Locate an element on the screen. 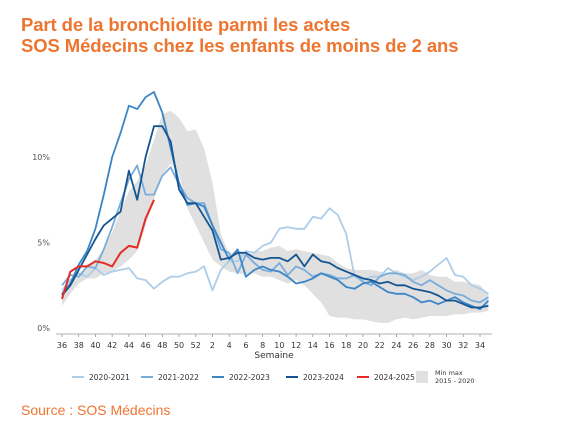 This screenshot has height=429, width=564. x-tick-label: 32 is located at coordinates (463, 345).